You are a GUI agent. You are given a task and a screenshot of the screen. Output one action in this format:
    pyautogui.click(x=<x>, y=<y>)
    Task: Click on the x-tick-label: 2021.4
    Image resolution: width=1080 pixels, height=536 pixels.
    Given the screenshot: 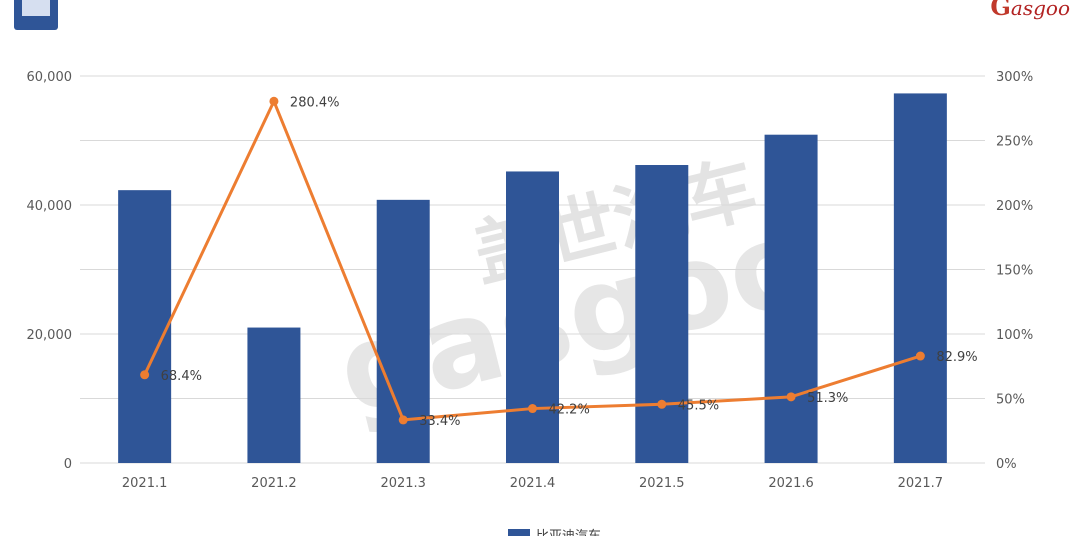 What is the action you would take?
    pyautogui.click(x=533, y=483)
    